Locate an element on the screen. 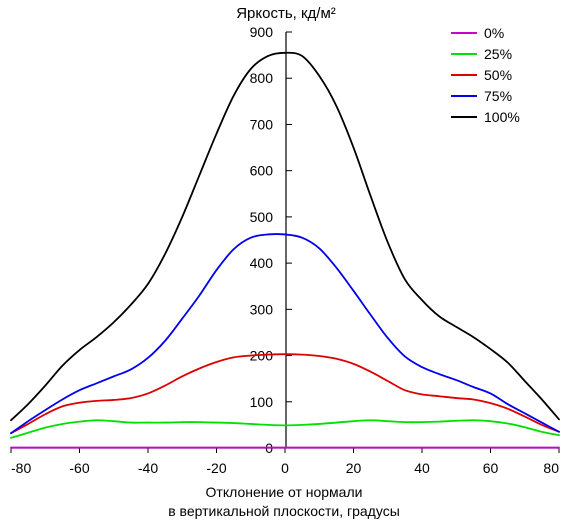 This screenshot has height=521, width=568. legend-label: 75% is located at coordinates (498, 96).